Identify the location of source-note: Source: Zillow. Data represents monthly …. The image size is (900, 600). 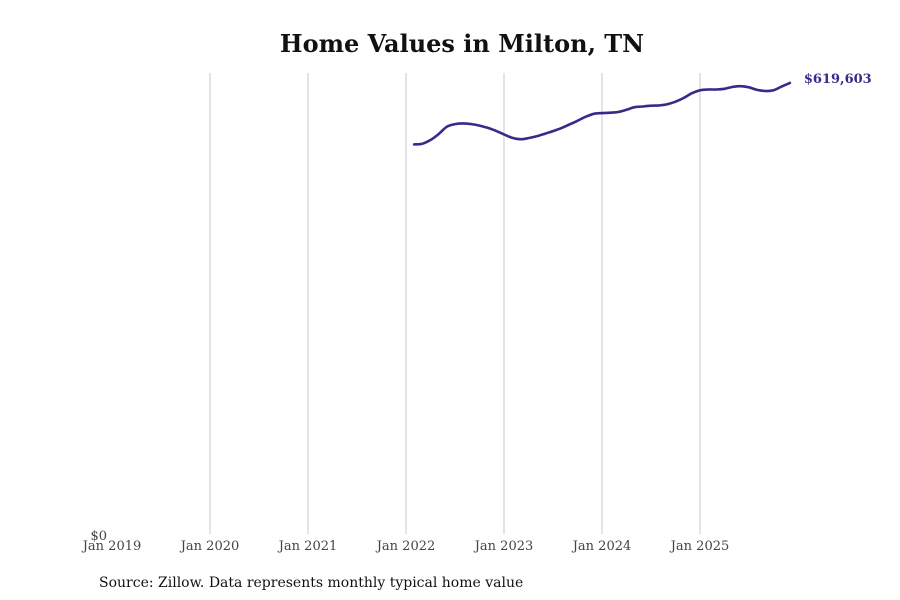
(311, 583).